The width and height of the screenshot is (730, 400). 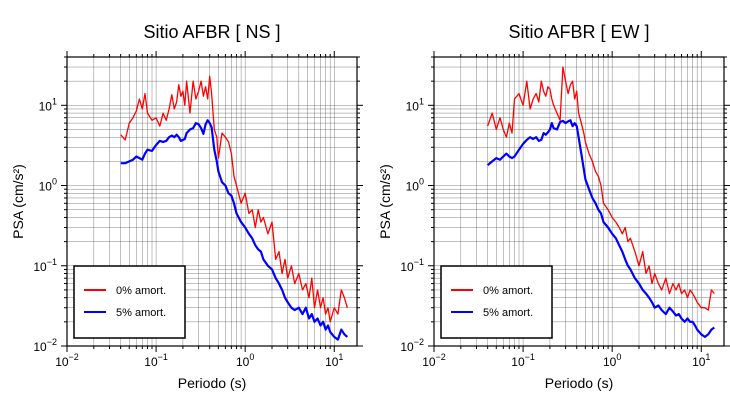 What do you see at coordinates (578, 32) in the screenshot?
I see `chart-title: Sitio AFBR [ EW ]` at bounding box center [578, 32].